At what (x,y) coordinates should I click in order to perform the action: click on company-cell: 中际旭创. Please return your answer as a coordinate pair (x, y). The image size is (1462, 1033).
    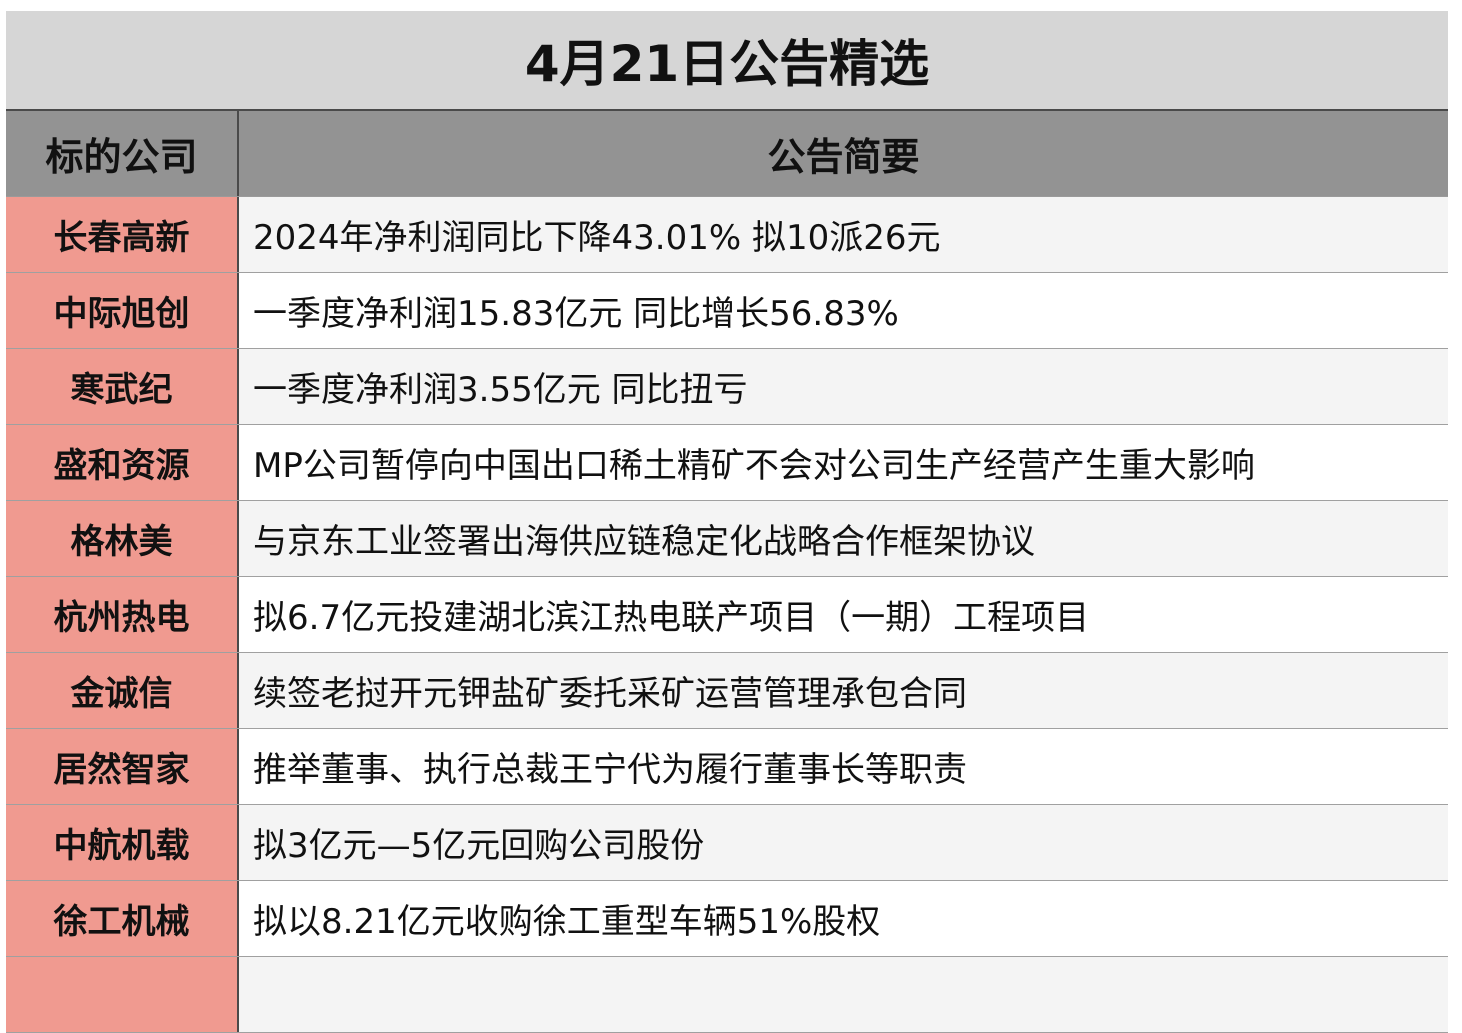
    Looking at the image, I should click on (122, 310).